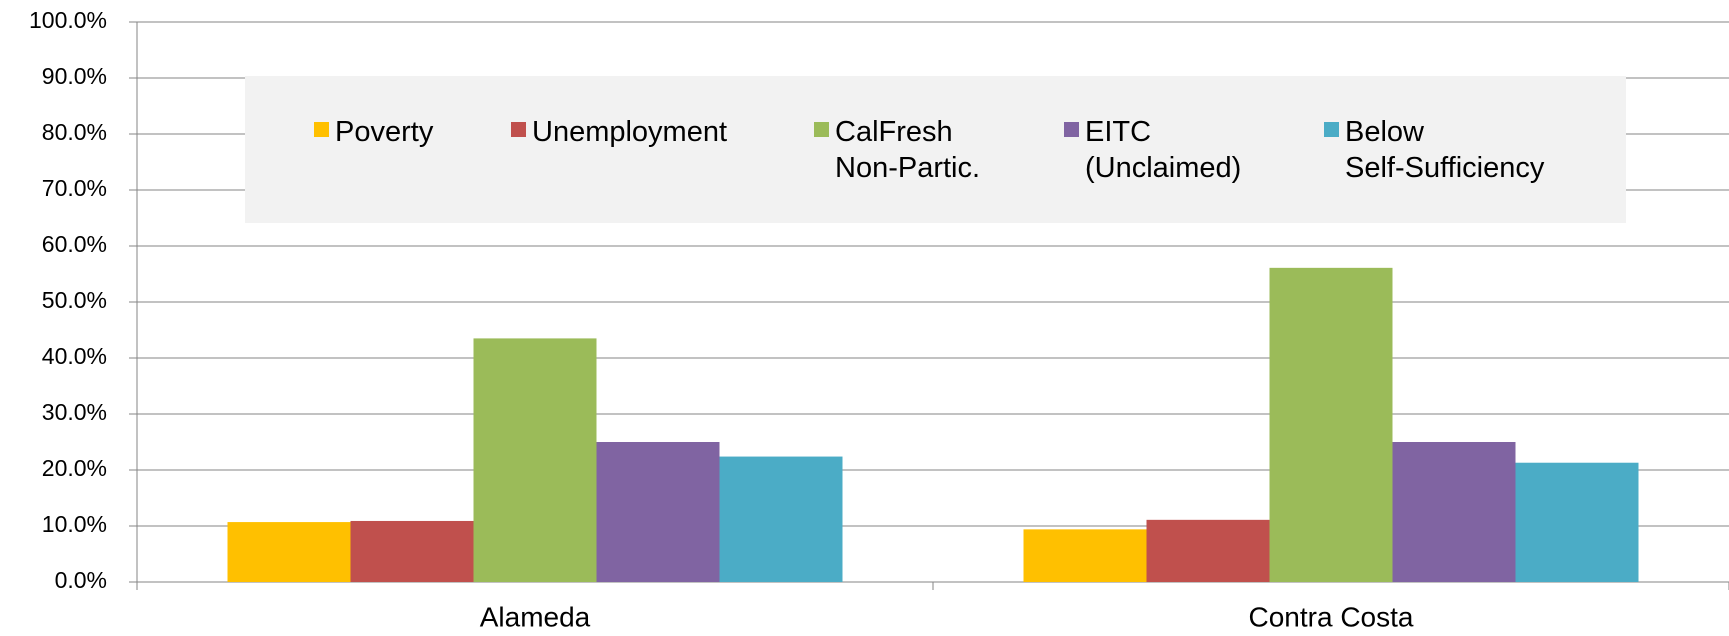 The width and height of the screenshot is (1729, 636). What do you see at coordinates (384, 132) in the screenshot?
I see `legend-label: Poverty` at bounding box center [384, 132].